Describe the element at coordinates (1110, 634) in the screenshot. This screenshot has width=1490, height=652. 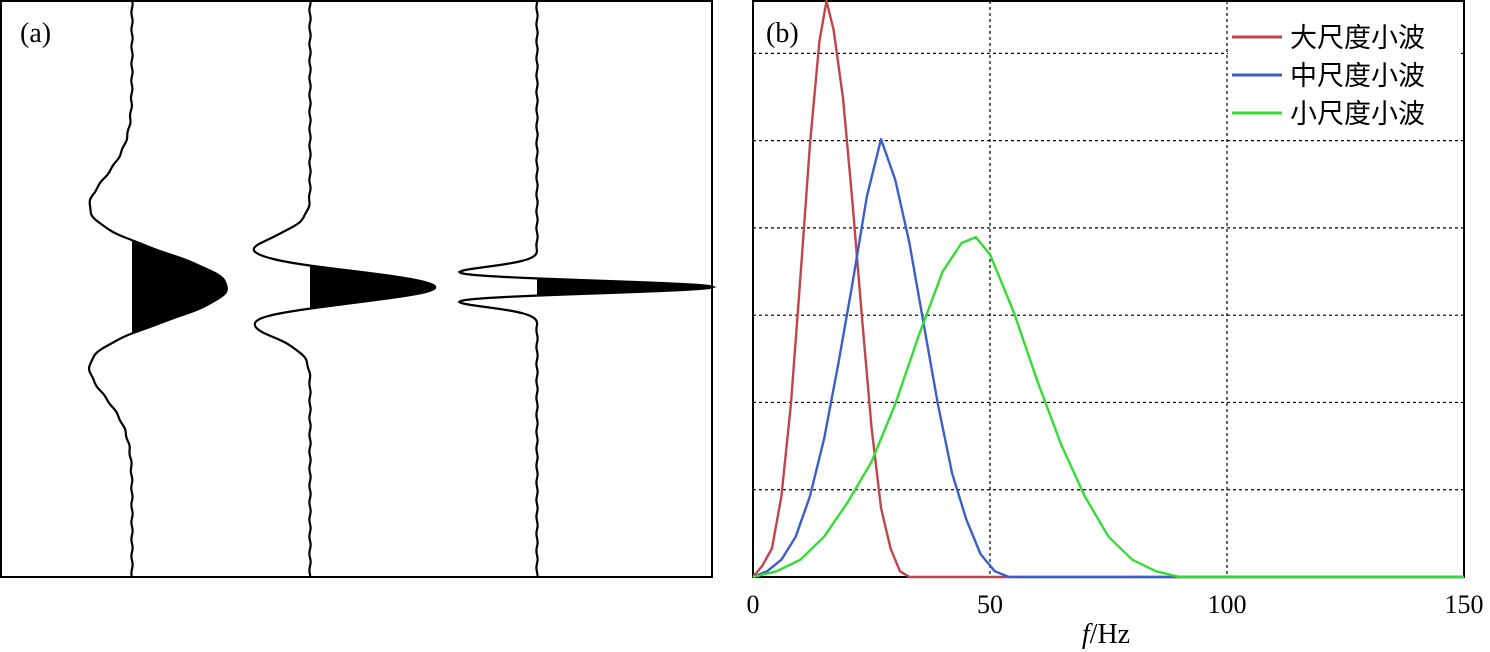
I see `x-axis-label-unit: /Hz` at that location.